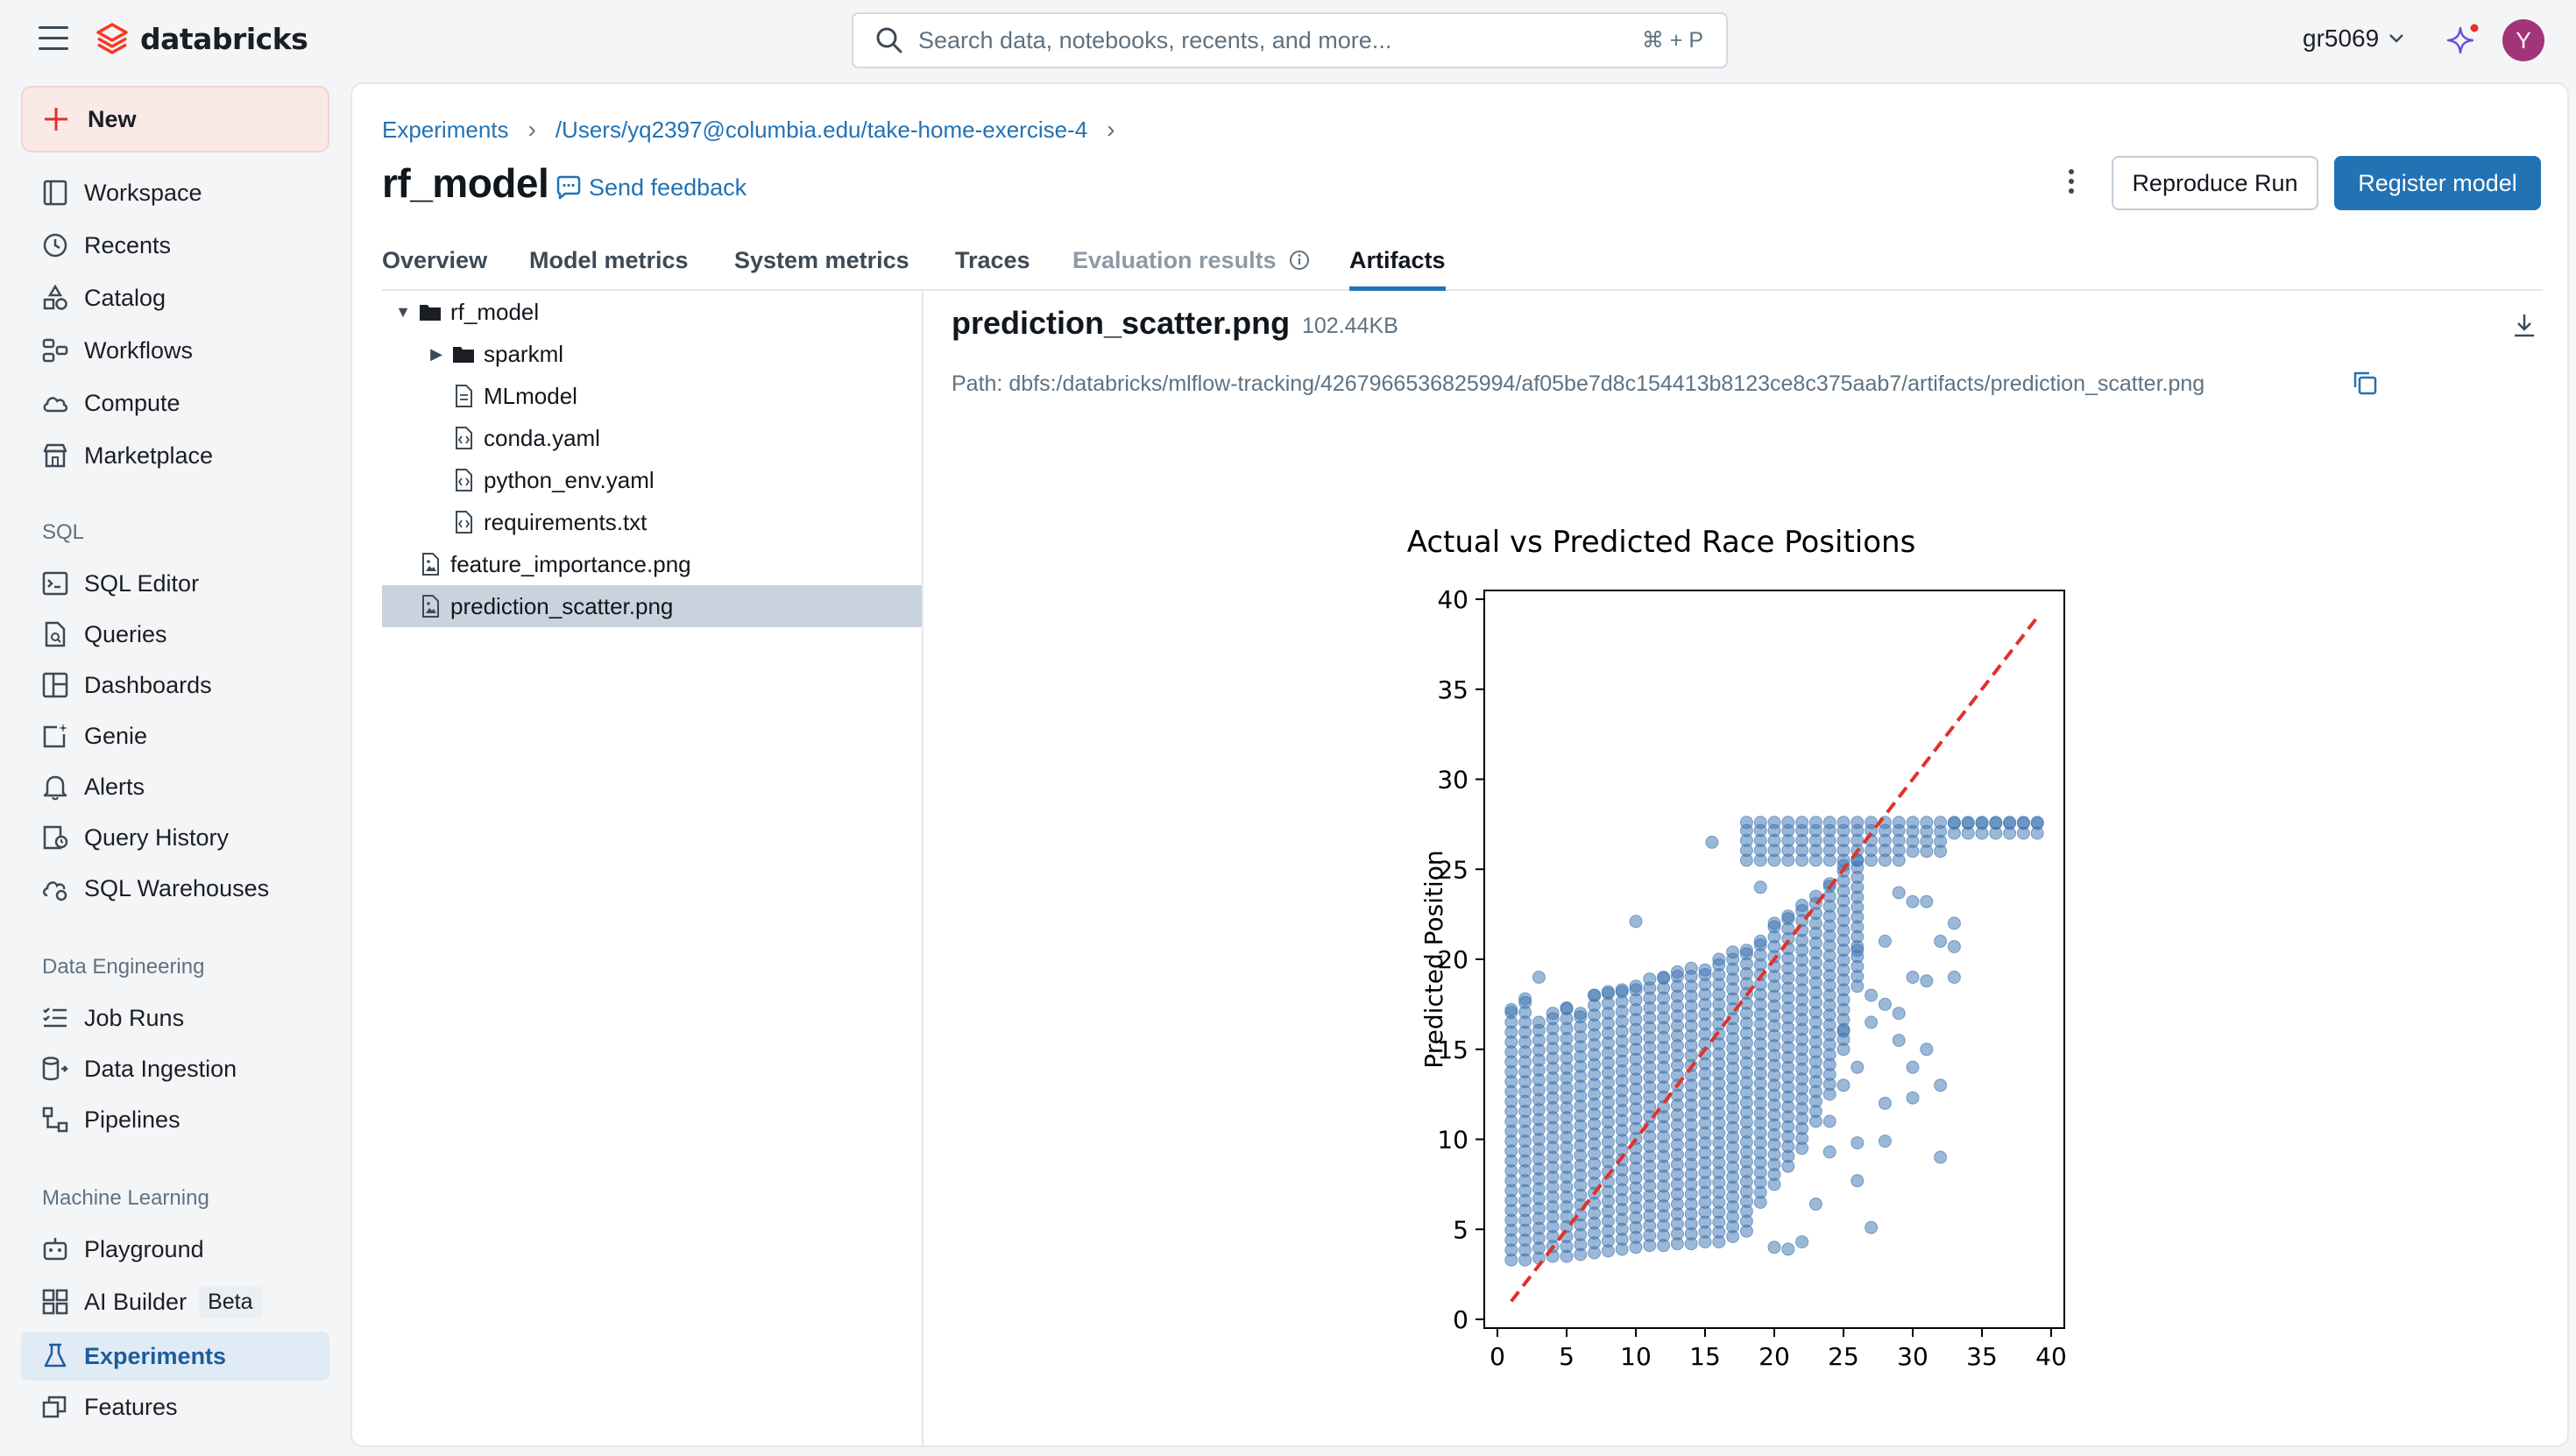 This screenshot has width=2576, height=1456. I want to click on sidebar-item-genie: Genie, so click(175, 735).